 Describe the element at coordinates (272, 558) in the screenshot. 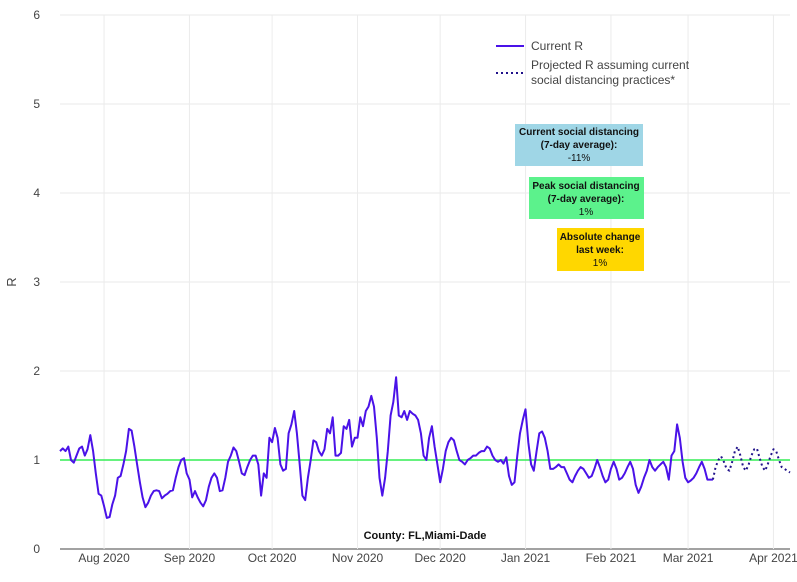

I see `x-tick-label-2: Oct 2020` at that location.